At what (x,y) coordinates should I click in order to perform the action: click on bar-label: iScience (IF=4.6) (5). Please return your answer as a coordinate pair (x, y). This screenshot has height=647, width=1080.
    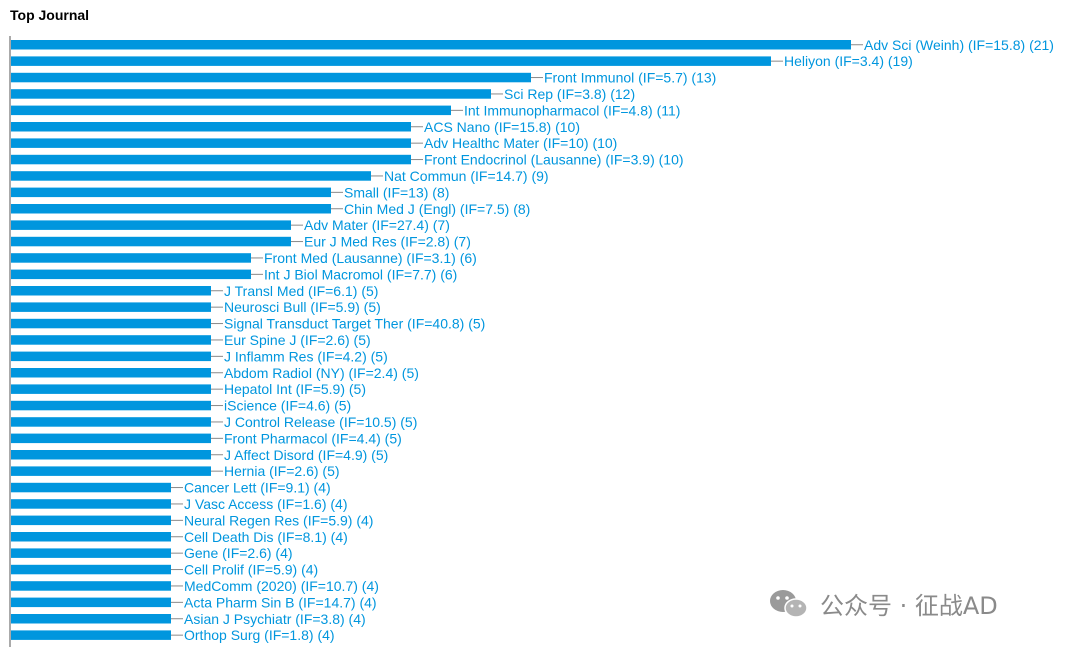
    Looking at the image, I should click on (287, 406).